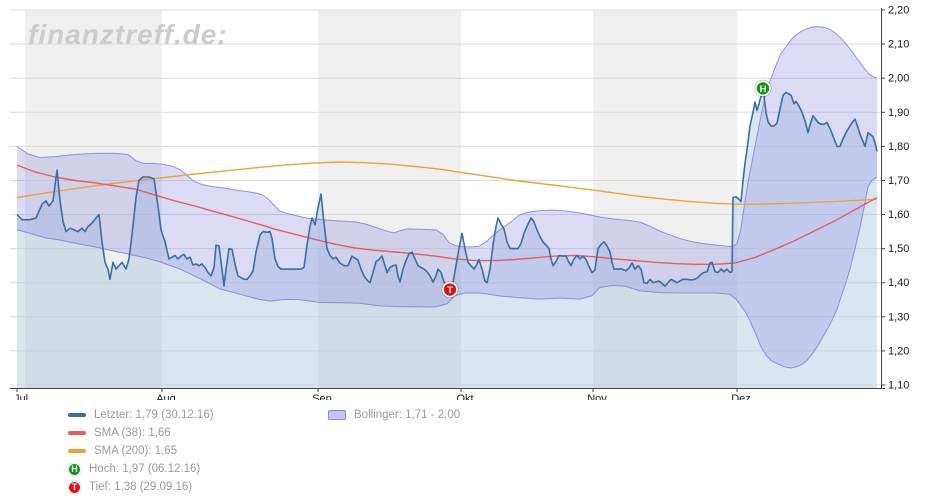  Describe the element at coordinates (132, 433) in the screenshot. I see `legend-sma38-label: SMA (38): 1,66` at that location.